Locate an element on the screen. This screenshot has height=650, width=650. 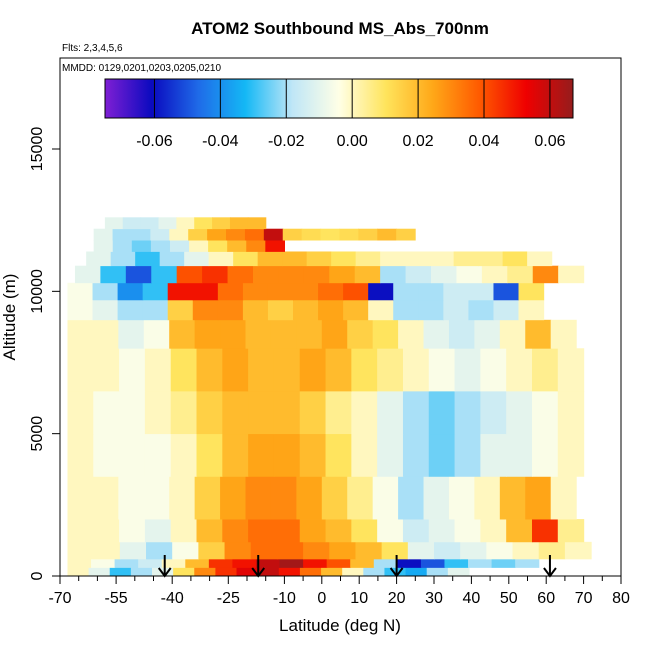
heatmap-cell-r14-c11 is located at coordinates (311, 234).